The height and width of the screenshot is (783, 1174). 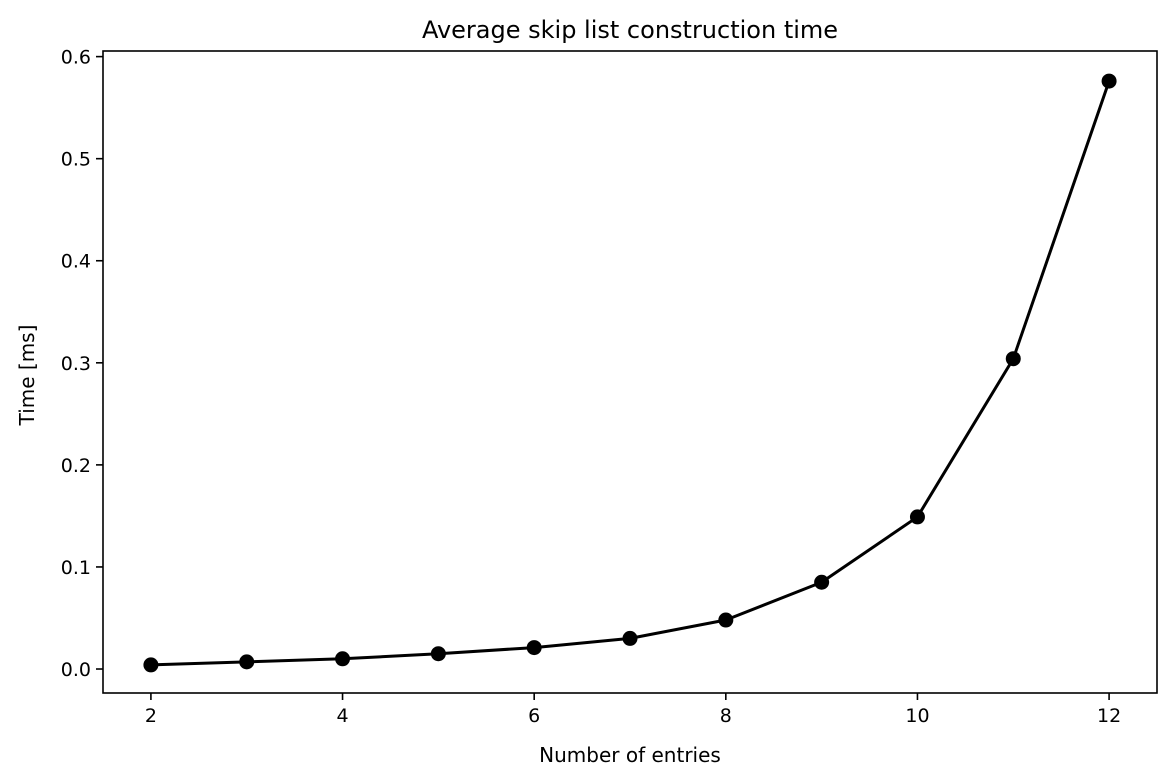 I want to click on y-tick-label: 0.1, so click(x=76, y=568).